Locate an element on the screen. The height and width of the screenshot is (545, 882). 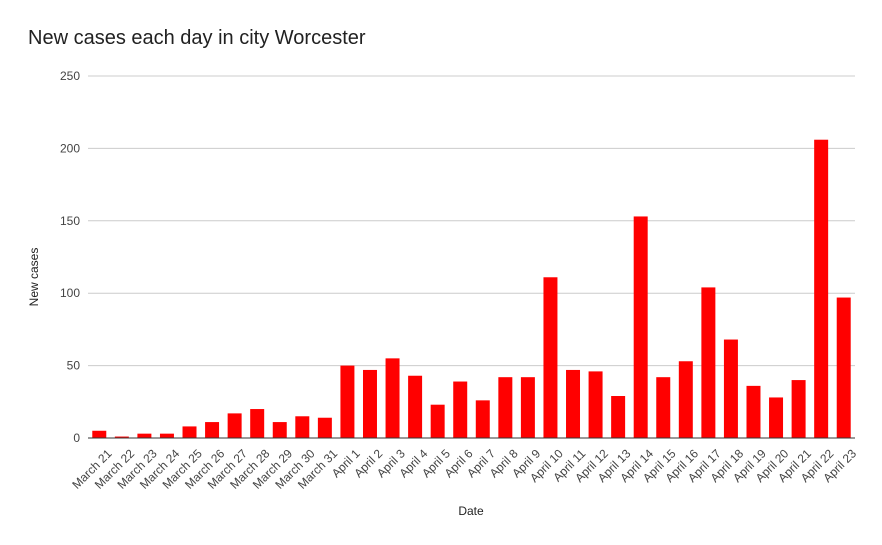
y-tick-label: 200 is located at coordinates (70, 148).